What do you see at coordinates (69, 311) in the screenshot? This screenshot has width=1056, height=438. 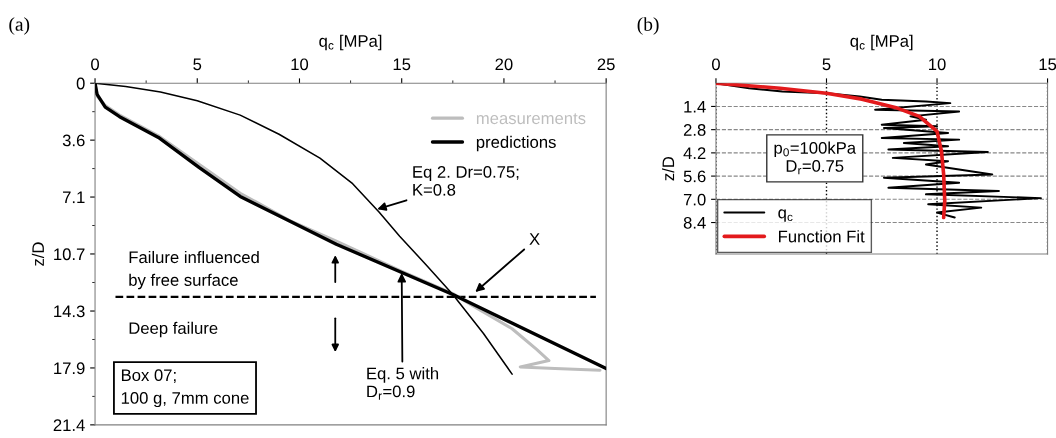 I see `y-tick-label: 14.3` at bounding box center [69, 311].